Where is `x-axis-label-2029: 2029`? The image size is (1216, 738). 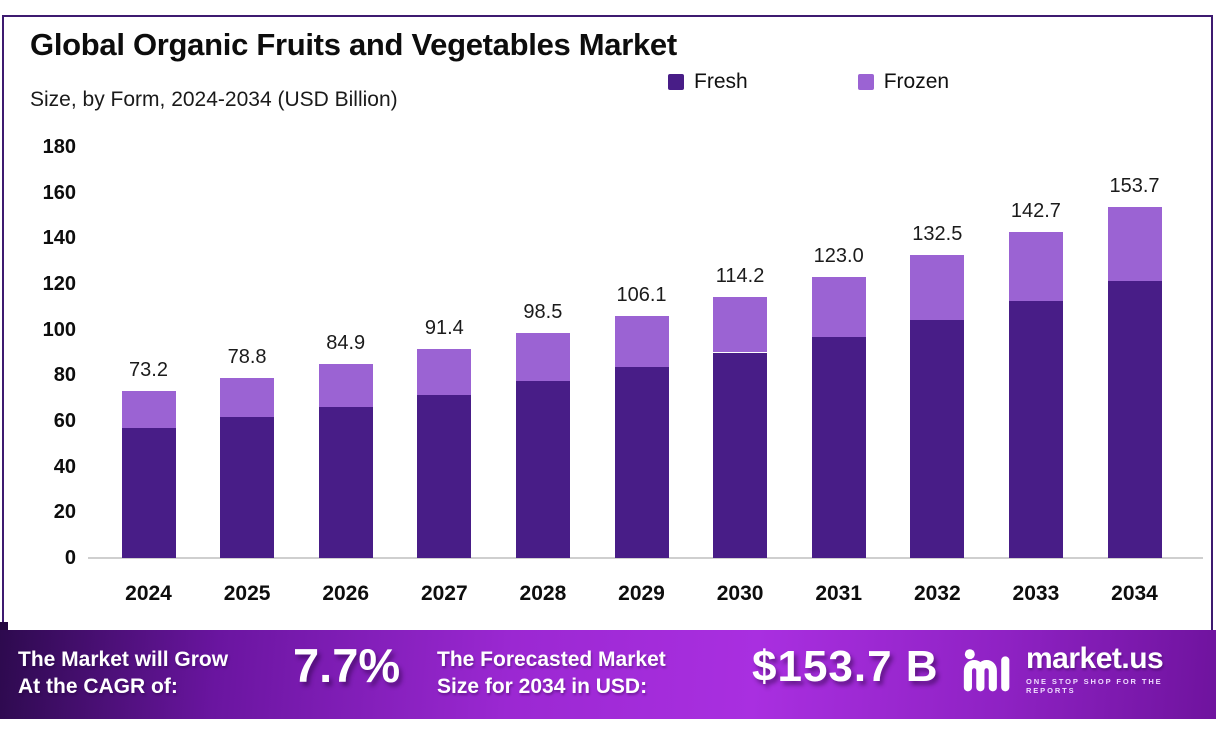 x-axis-label-2029: 2029 is located at coordinates (641, 593).